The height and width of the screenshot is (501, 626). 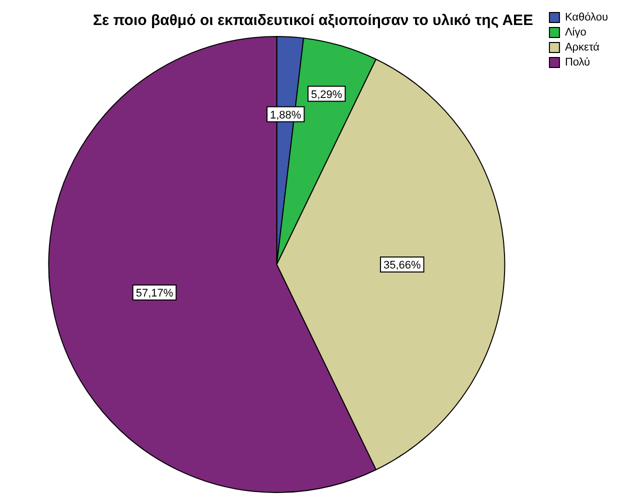 I want to click on data-label: 35,66%, so click(x=402, y=266).